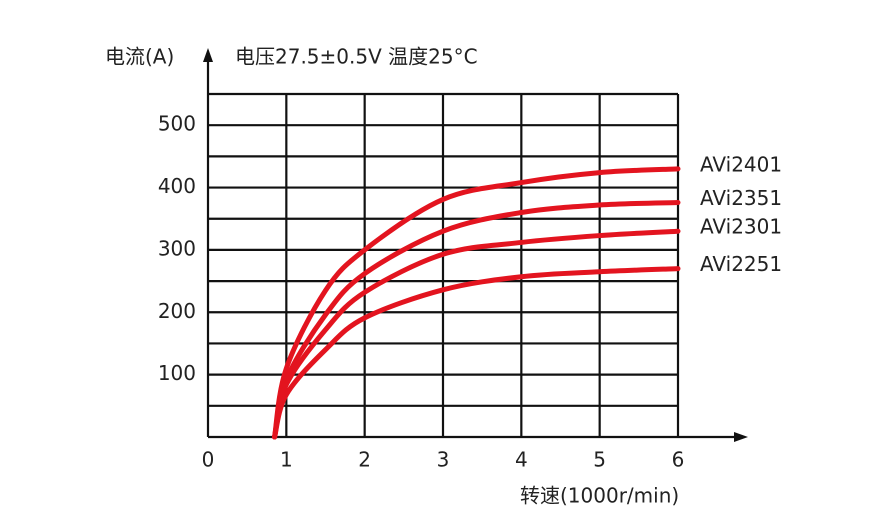 The height and width of the screenshot is (531, 873). What do you see at coordinates (741, 198) in the screenshot?
I see `legend-label: AVi2351` at bounding box center [741, 198].